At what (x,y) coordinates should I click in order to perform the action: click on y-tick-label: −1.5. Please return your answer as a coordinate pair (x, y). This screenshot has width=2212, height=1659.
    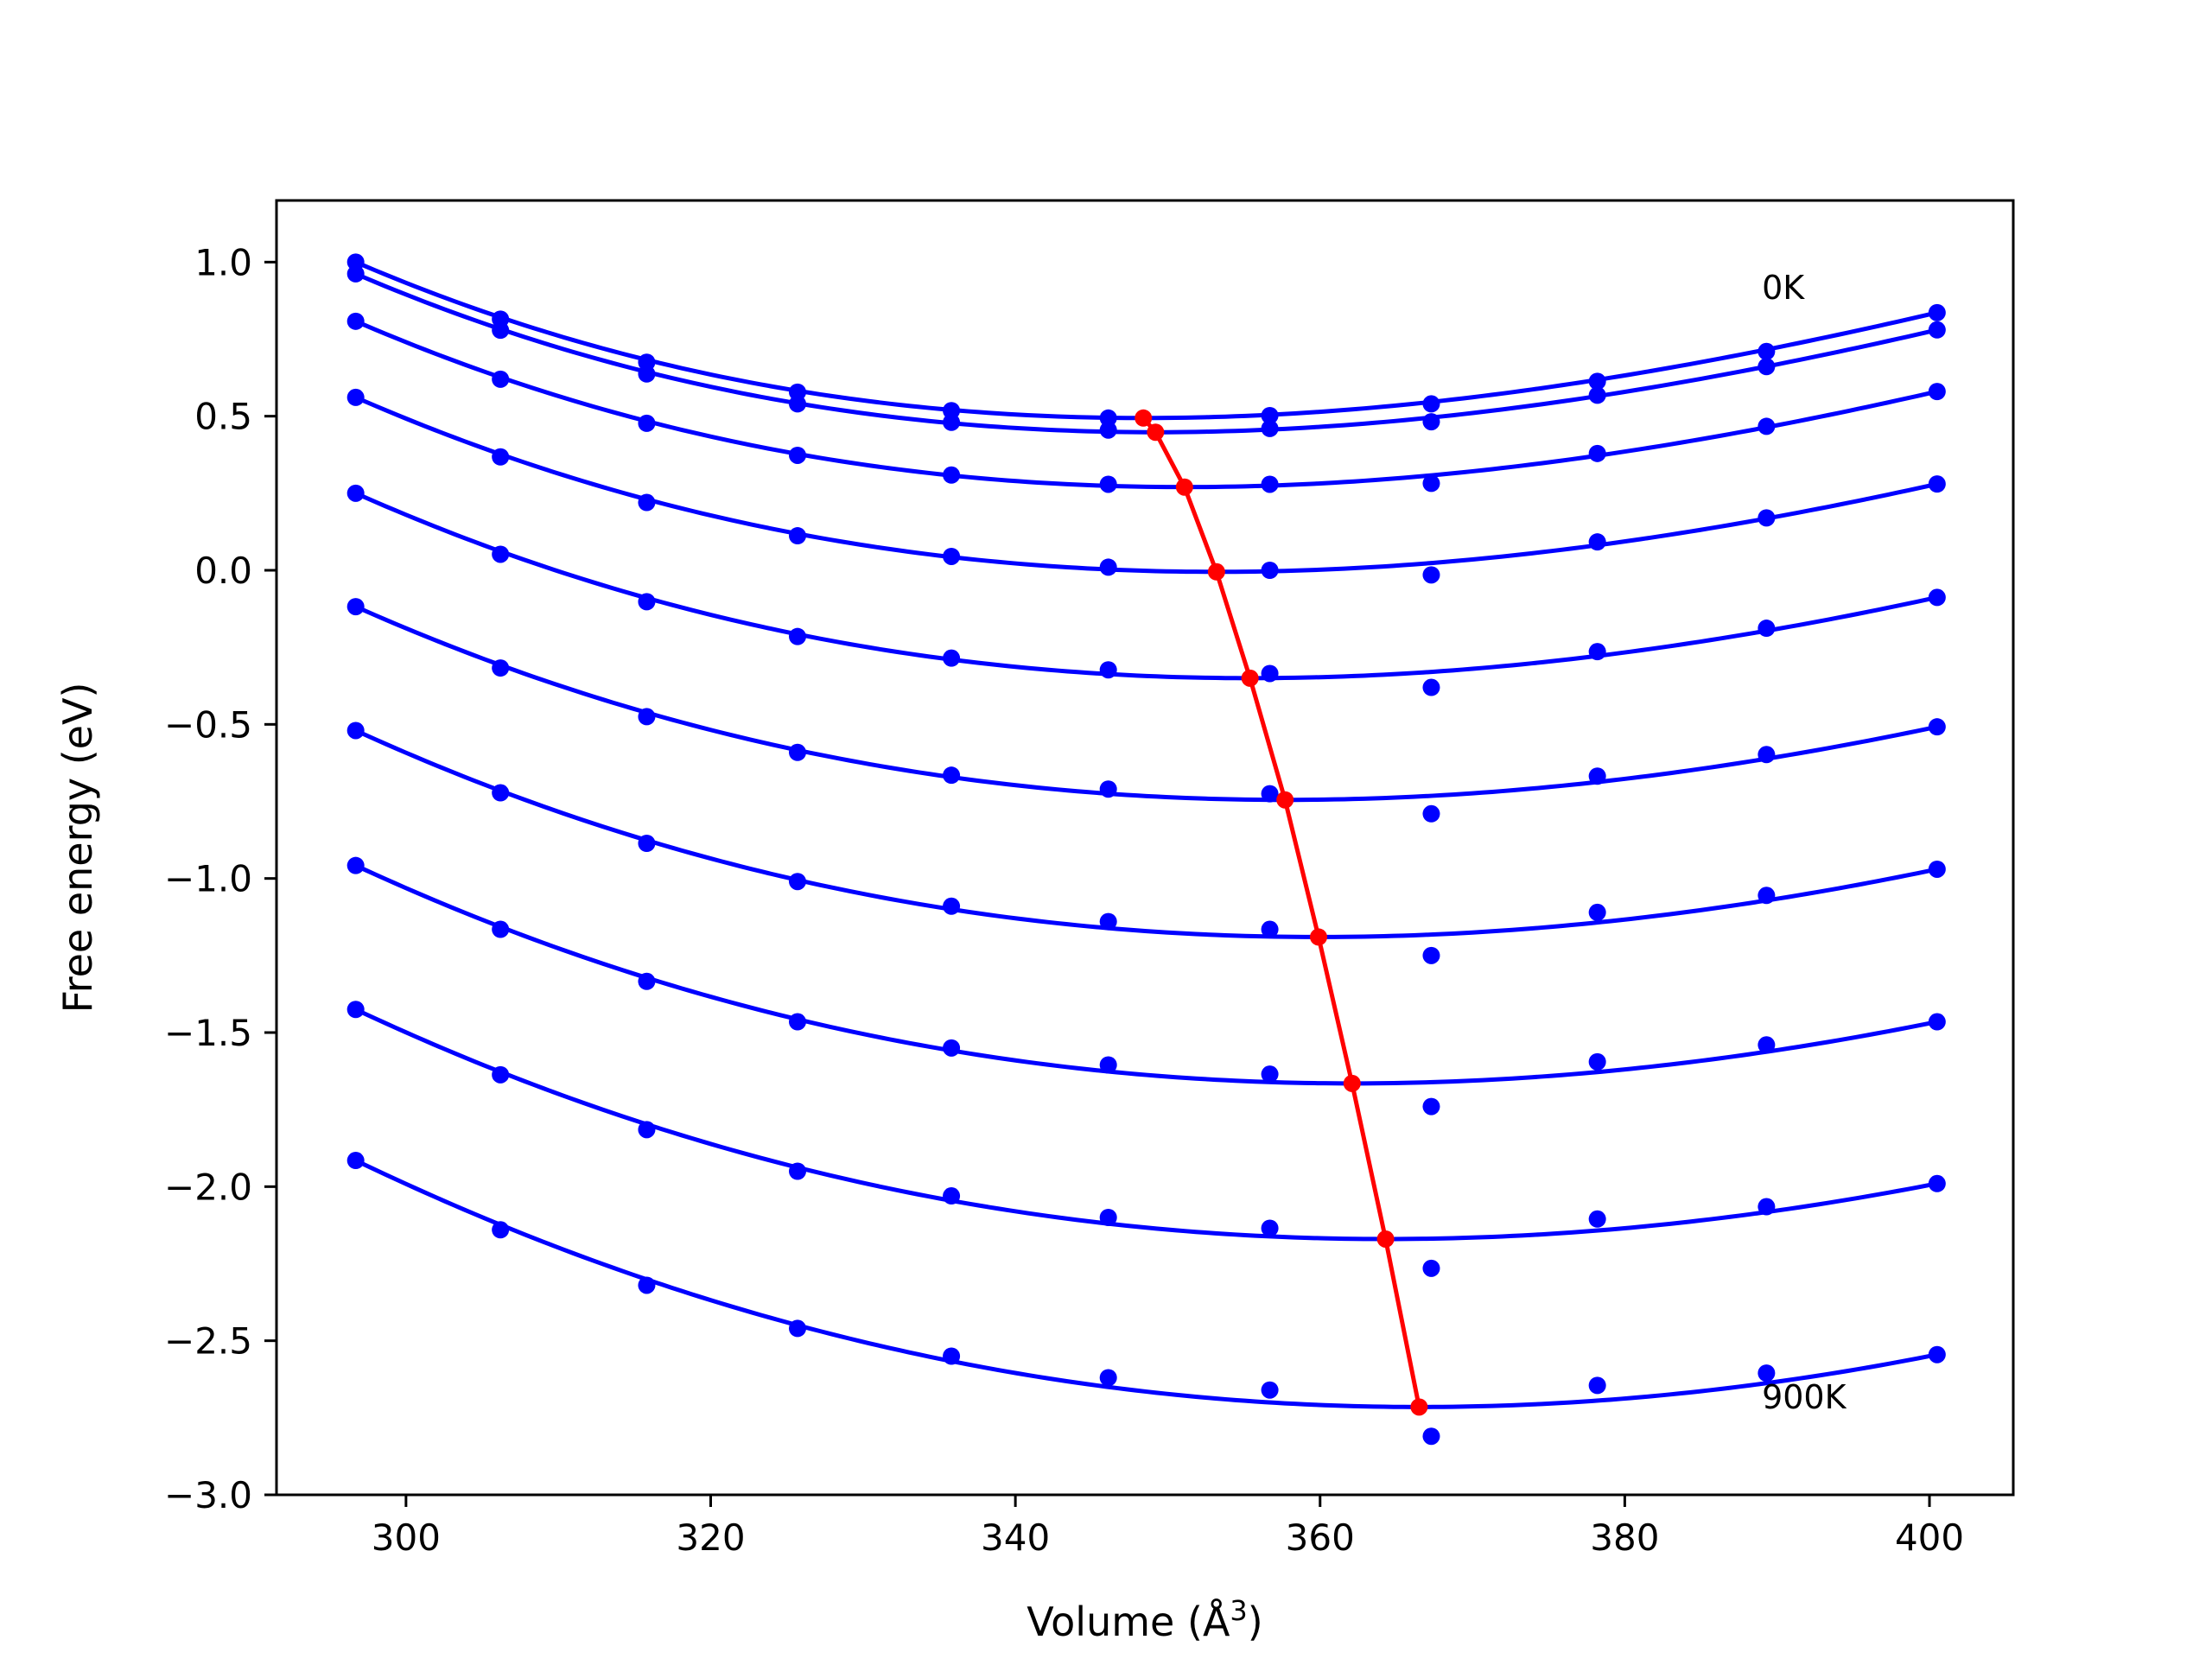
    Looking at the image, I should click on (208, 1033).